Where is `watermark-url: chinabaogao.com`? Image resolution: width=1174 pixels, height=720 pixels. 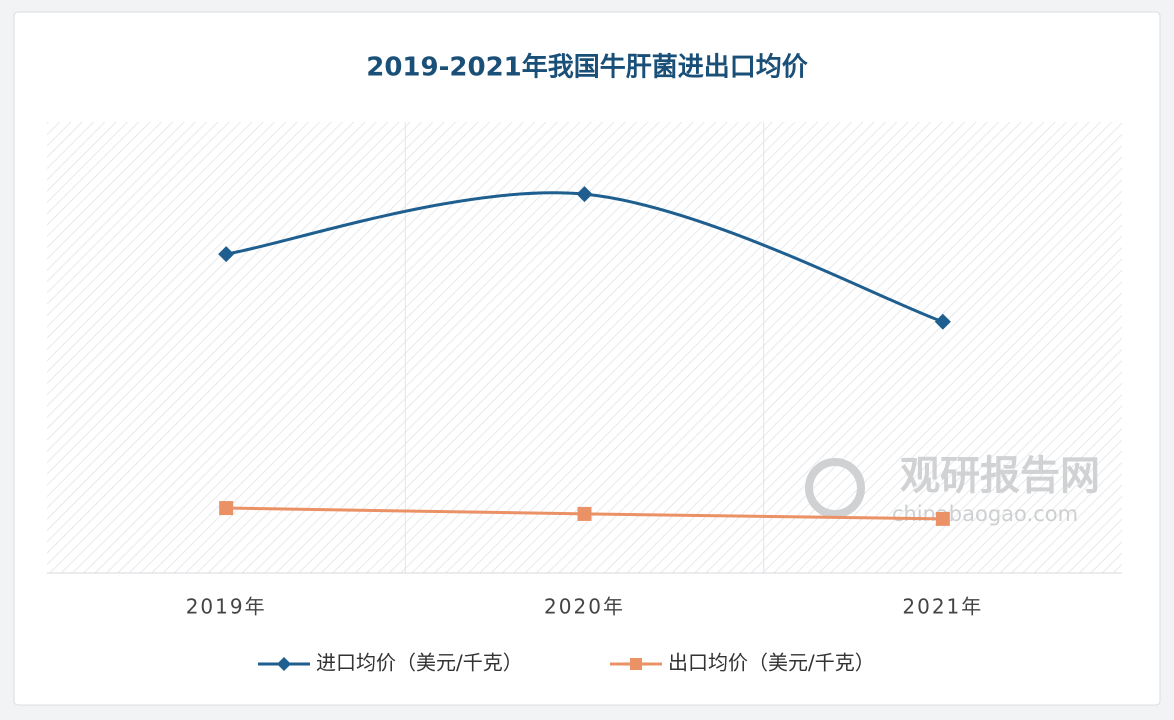 watermark-url: chinabaogao.com is located at coordinates (985, 514).